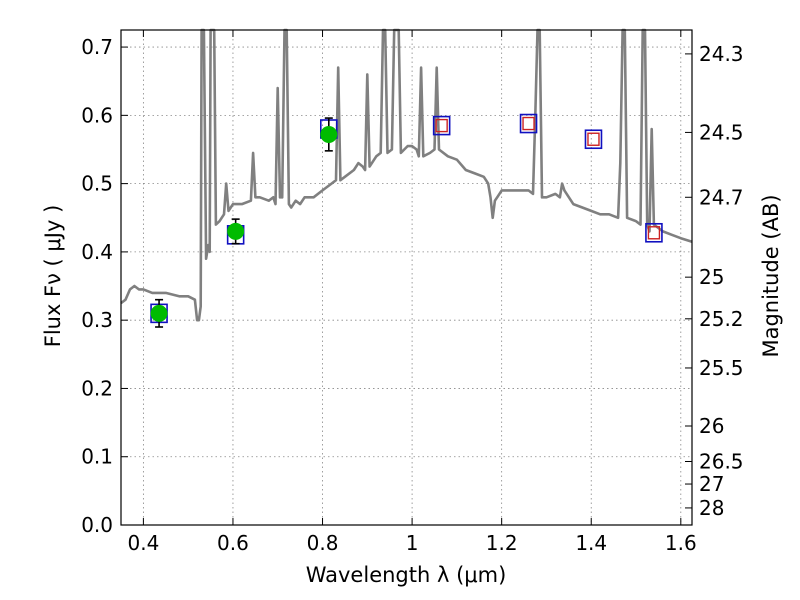  What do you see at coordinates (721, 132) in the screenshot?
I see `y2-tick-label: 24.5` at bounding box center [721, 132].